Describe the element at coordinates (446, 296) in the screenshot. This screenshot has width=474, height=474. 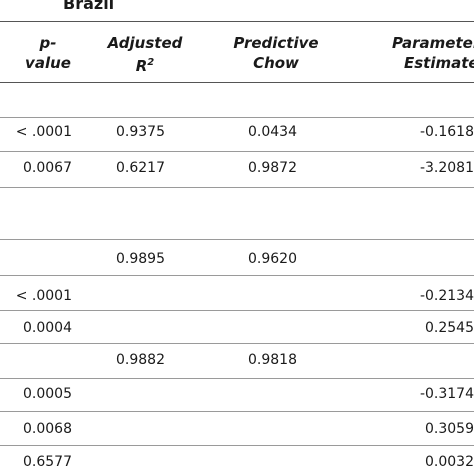
I see `cell-parameter-estimate: -0.2134` at that location.